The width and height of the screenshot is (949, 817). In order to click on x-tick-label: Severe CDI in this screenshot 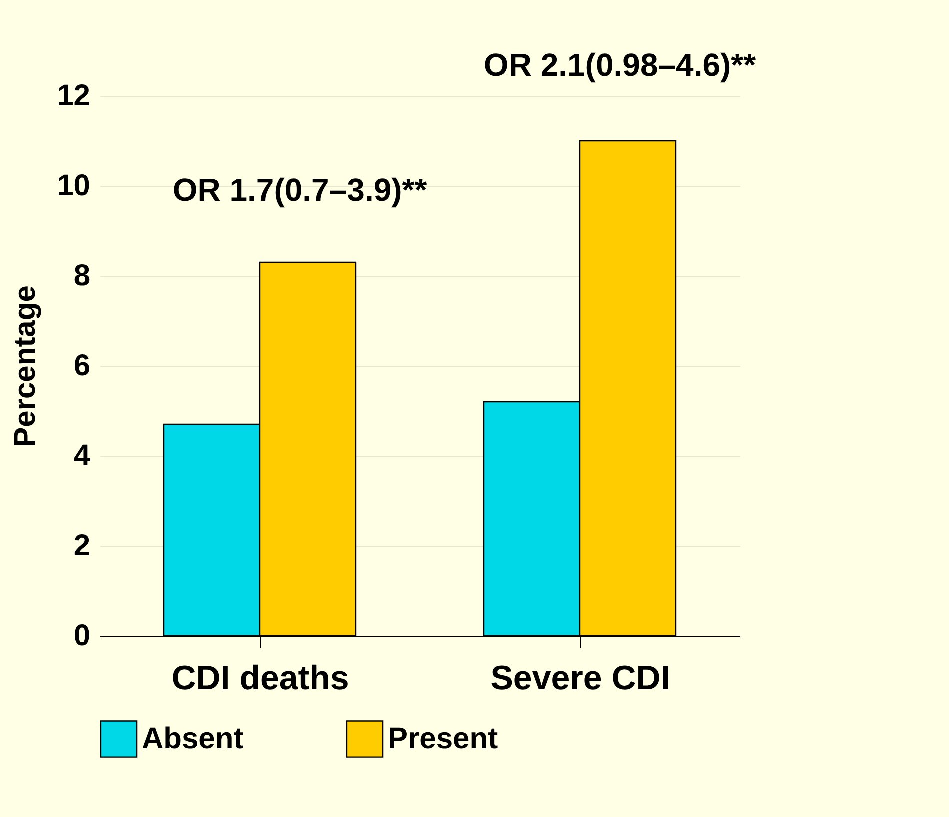, I will do `click(580, 679)`.